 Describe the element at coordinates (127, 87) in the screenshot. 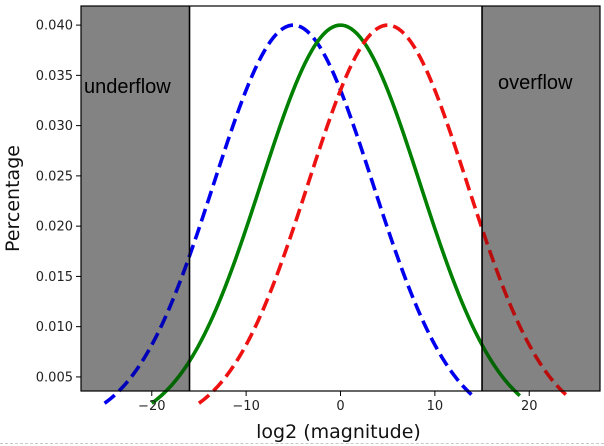

I see `underflow-label: underflow` at that location.